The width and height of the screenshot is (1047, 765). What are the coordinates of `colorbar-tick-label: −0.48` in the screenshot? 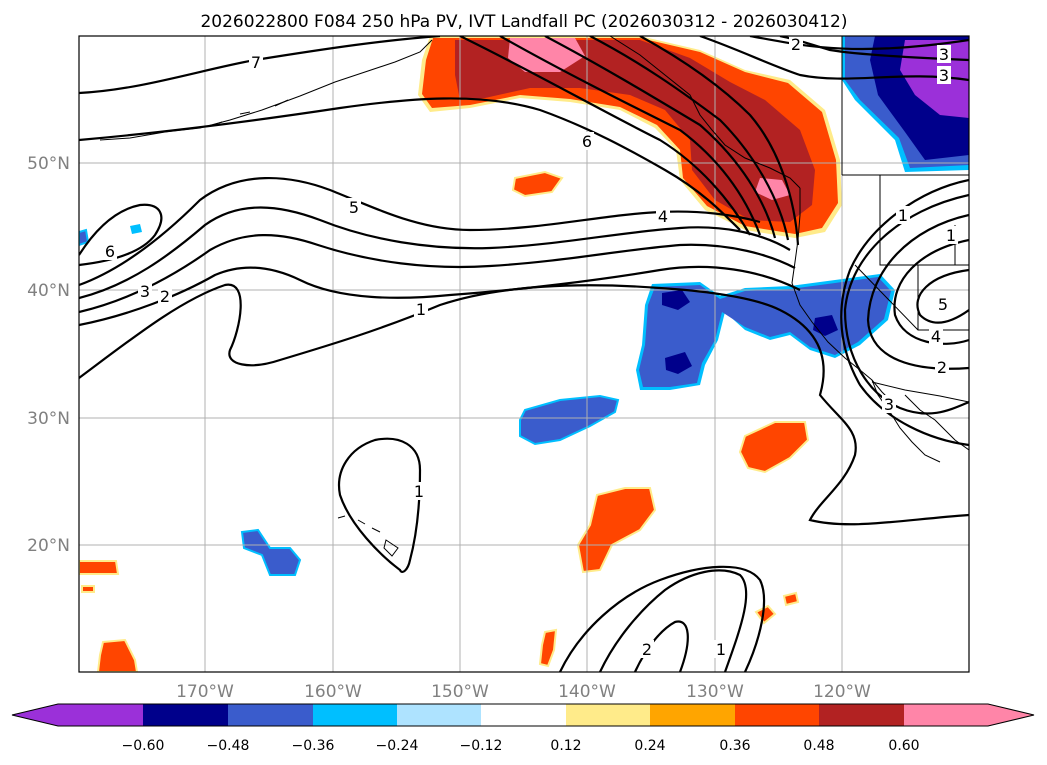 It's located at (228, 746).